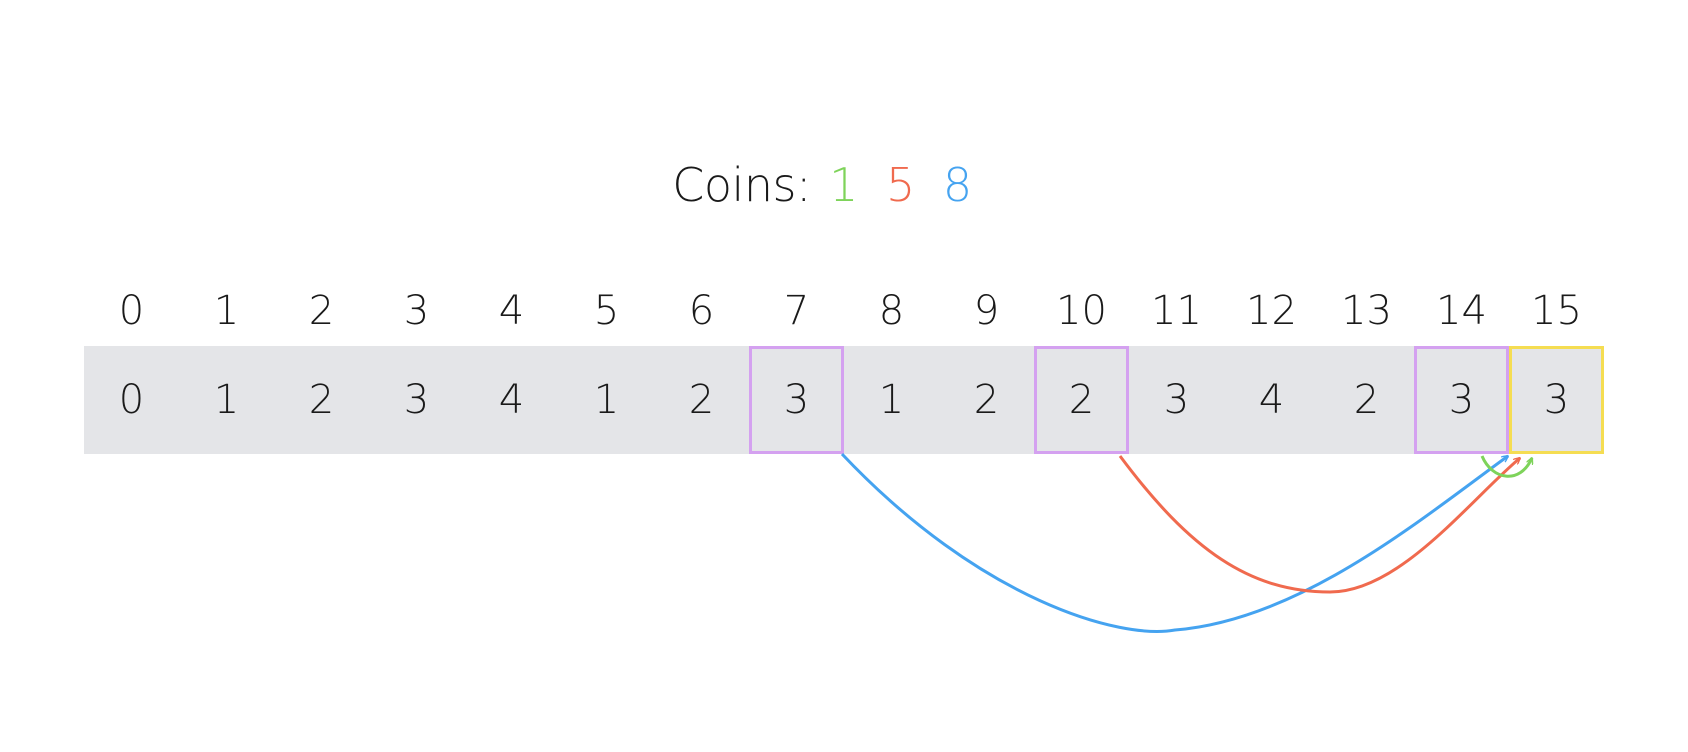 Image resolution: width=1688 pixels, height=752 pixels. Describe the element at coordinates (226, 311) in the screenshot. I see `index-label-1: 1` at that location.